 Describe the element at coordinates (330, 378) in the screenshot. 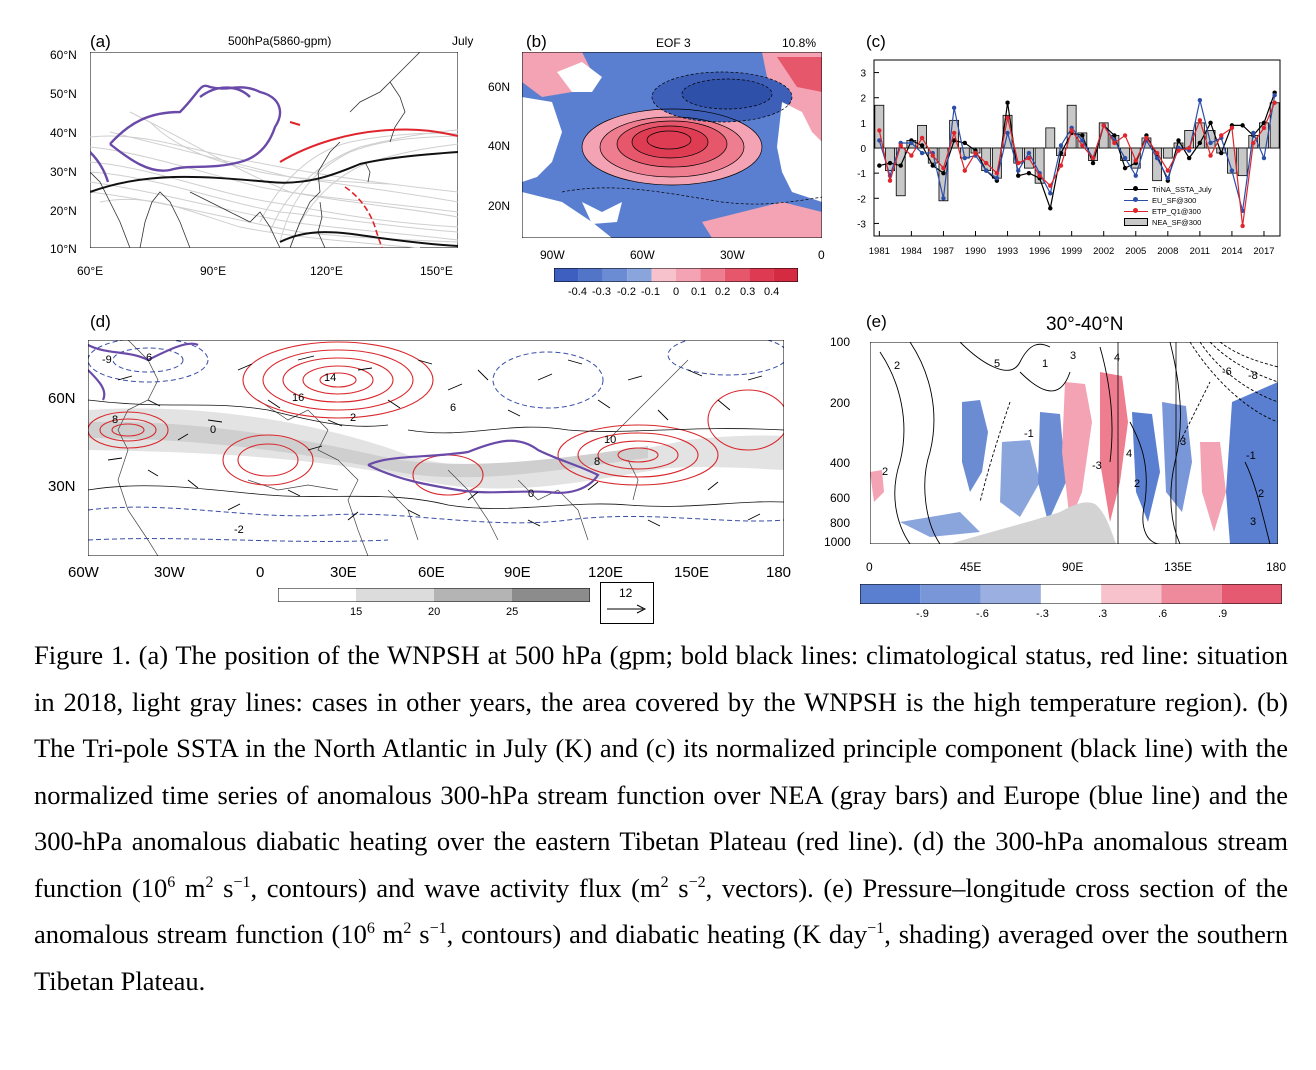

I see `panel-d-contour-label: 14` at that location.